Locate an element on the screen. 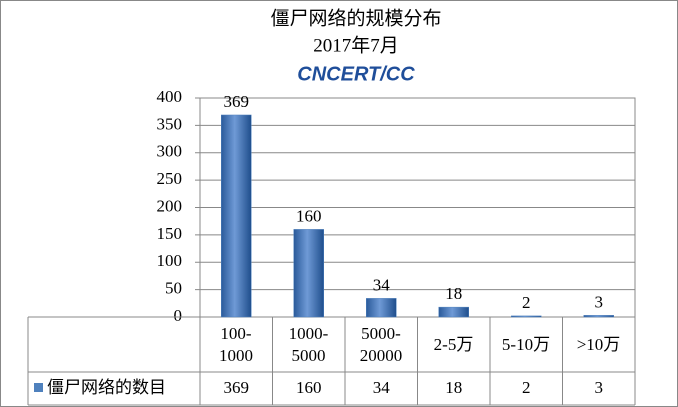 The image size is (678, 407). y-tick-label: 250 is located at coordinates (170, 178).